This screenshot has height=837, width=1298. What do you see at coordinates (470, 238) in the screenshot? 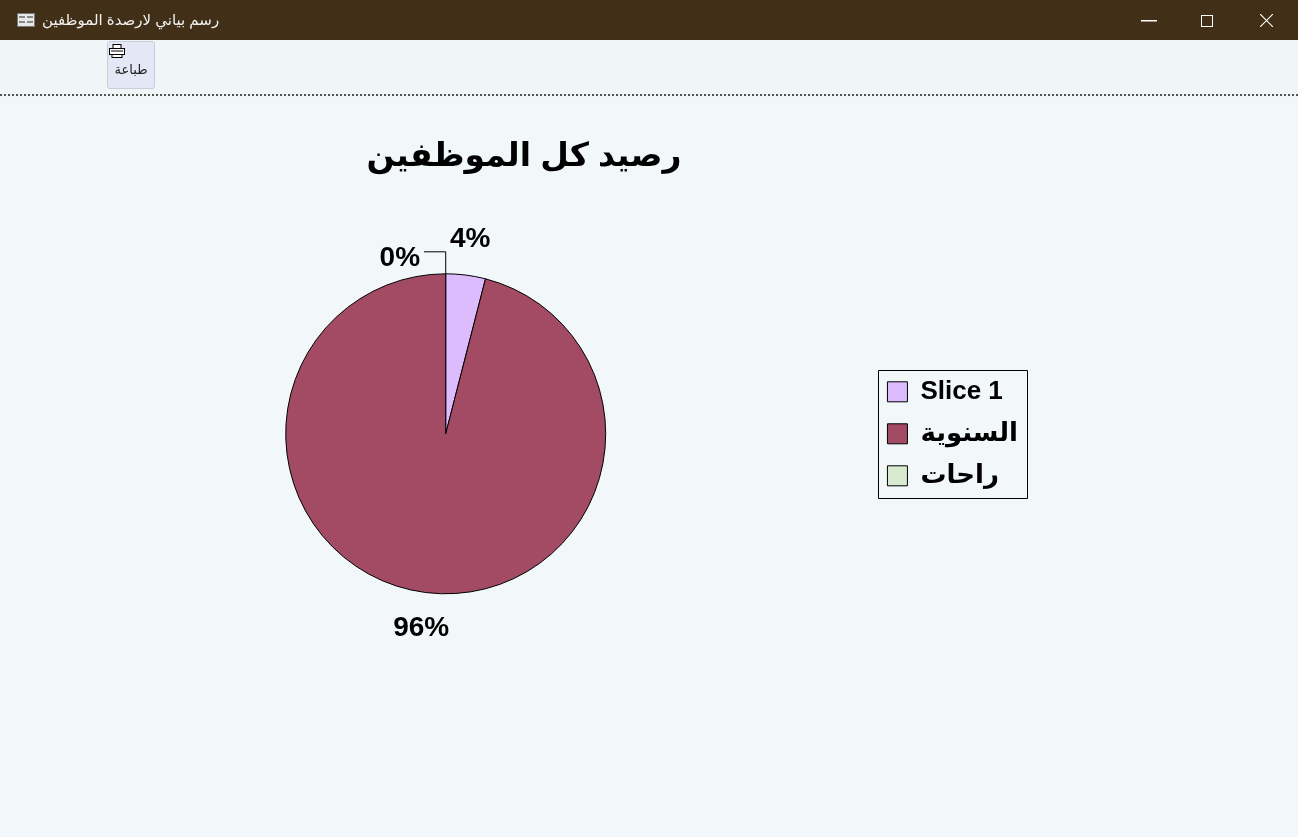
I see `data-label: 4%` at bounding box center [470, 238].